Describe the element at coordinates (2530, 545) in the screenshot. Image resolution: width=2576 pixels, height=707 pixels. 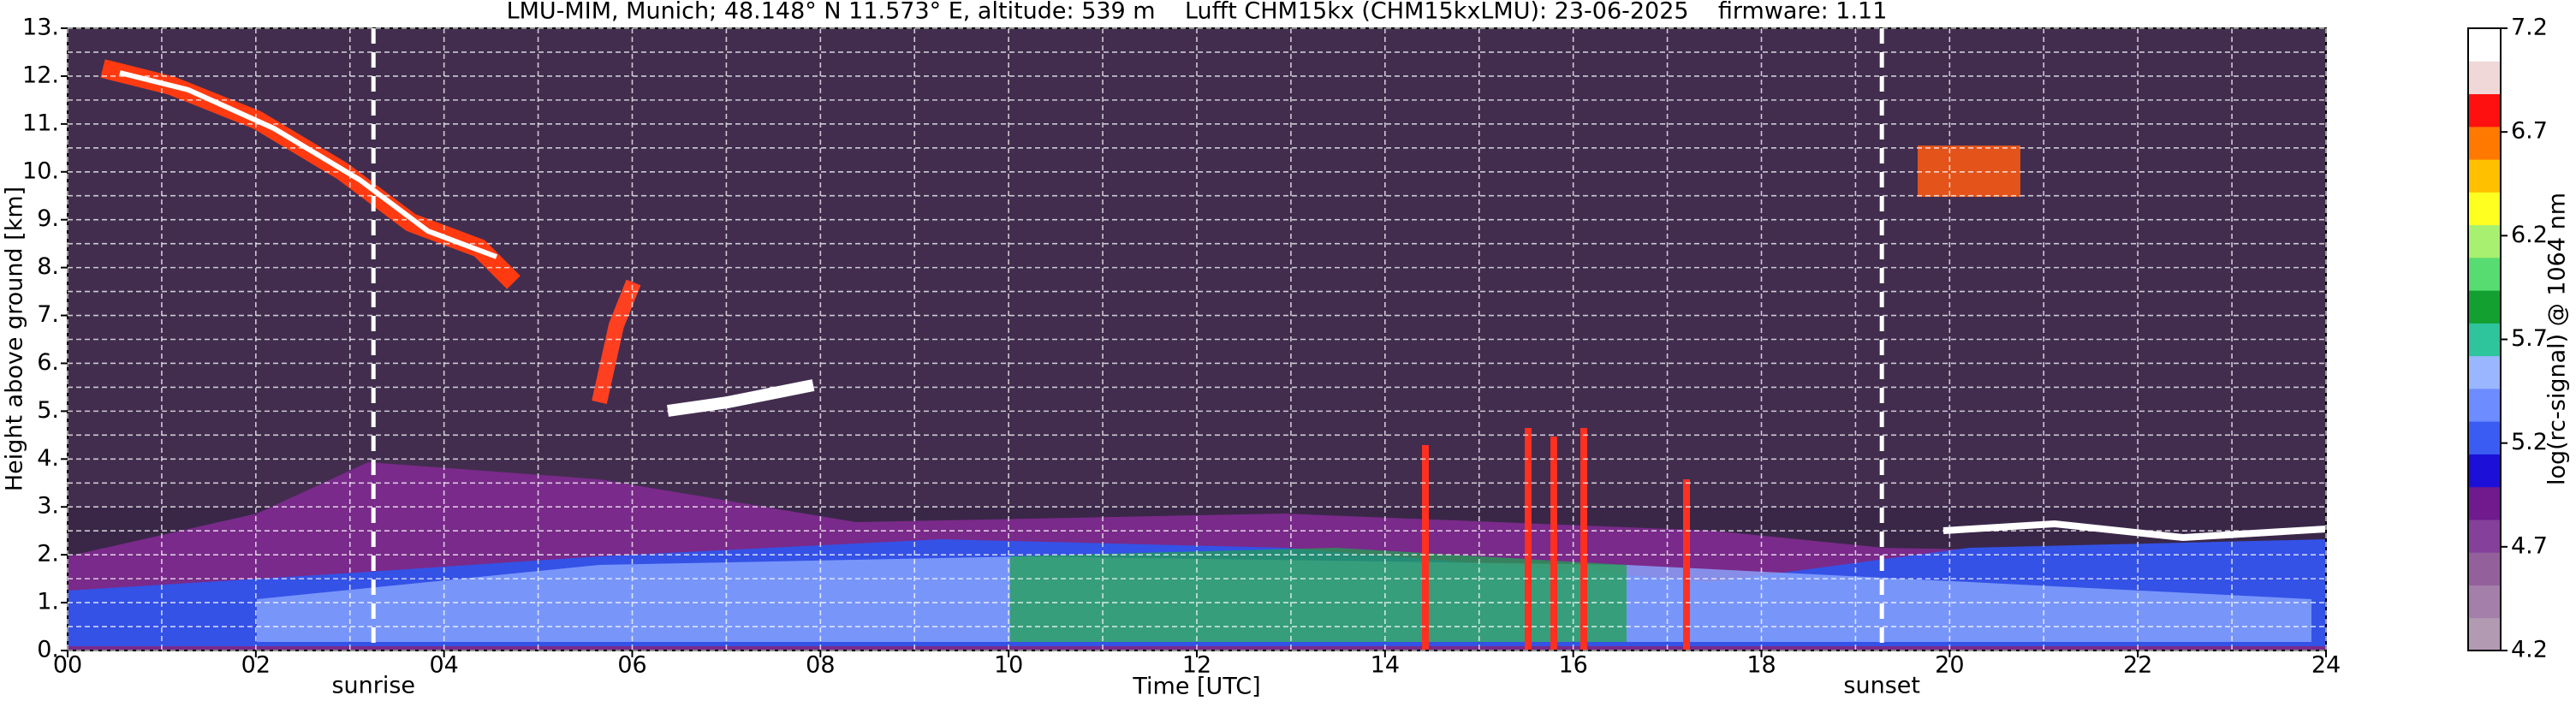
I see `colorbar-tick-label: 4.7` at that location.